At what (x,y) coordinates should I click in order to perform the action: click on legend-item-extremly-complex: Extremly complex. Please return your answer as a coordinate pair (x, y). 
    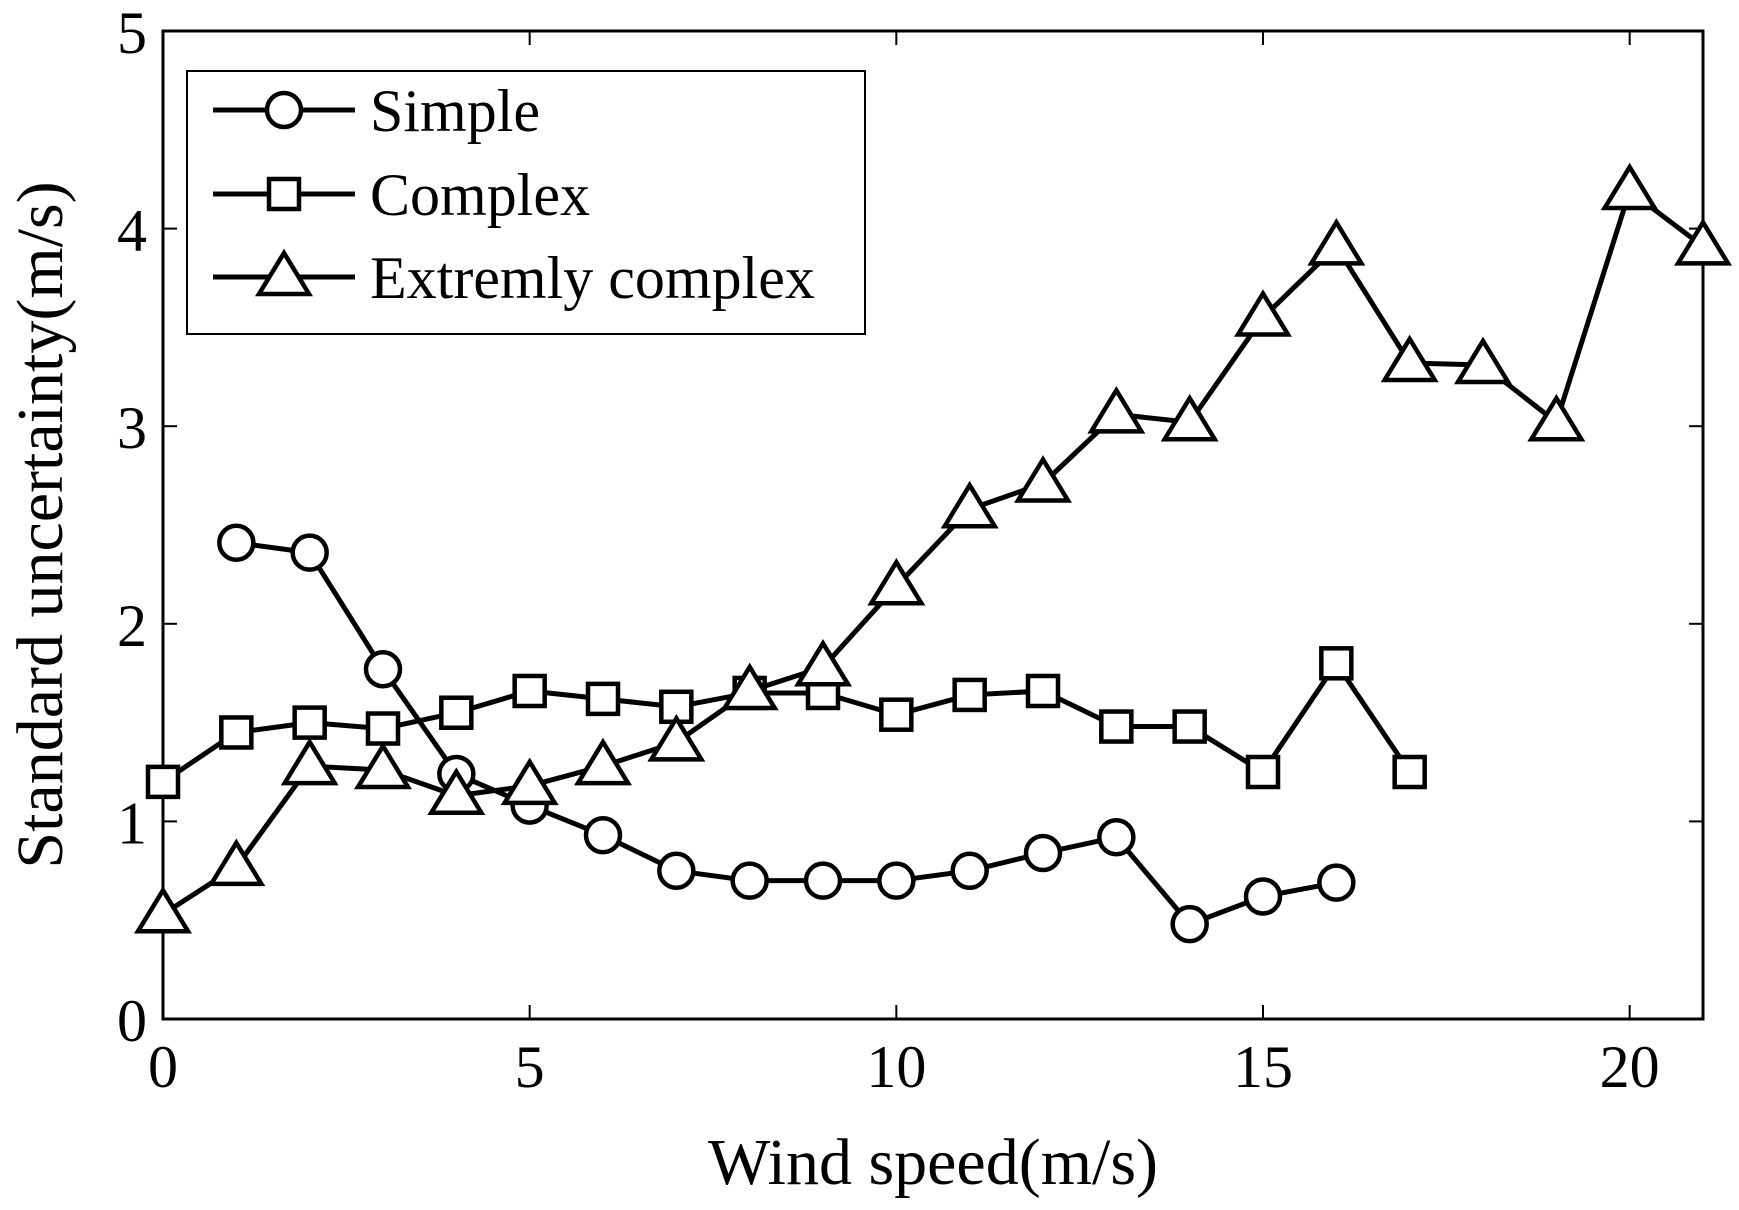
    Looking at the image, I should click on (514, 278).